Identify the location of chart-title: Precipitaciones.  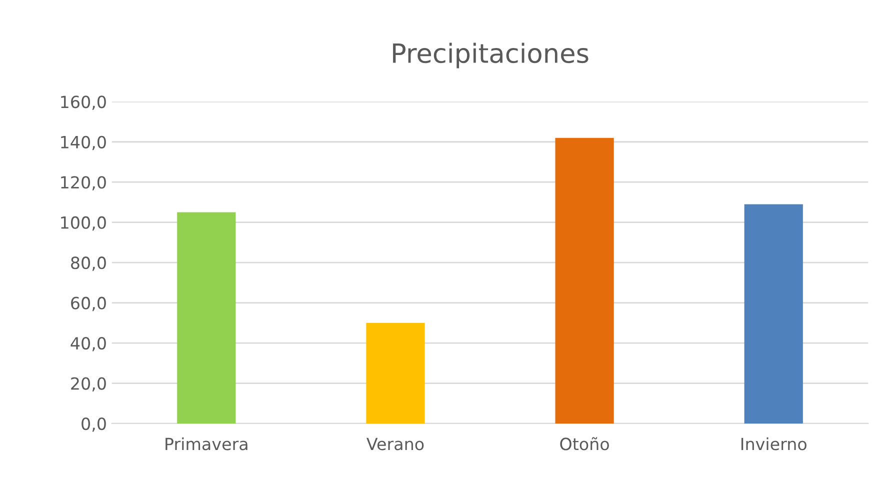
(490, 55).